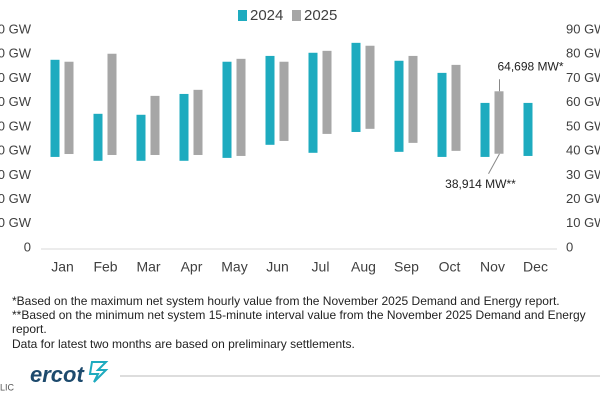 The width and height of the screenshot is (600, 400). I want to click on data-label: 64,698 MW*, so click(530, 66).